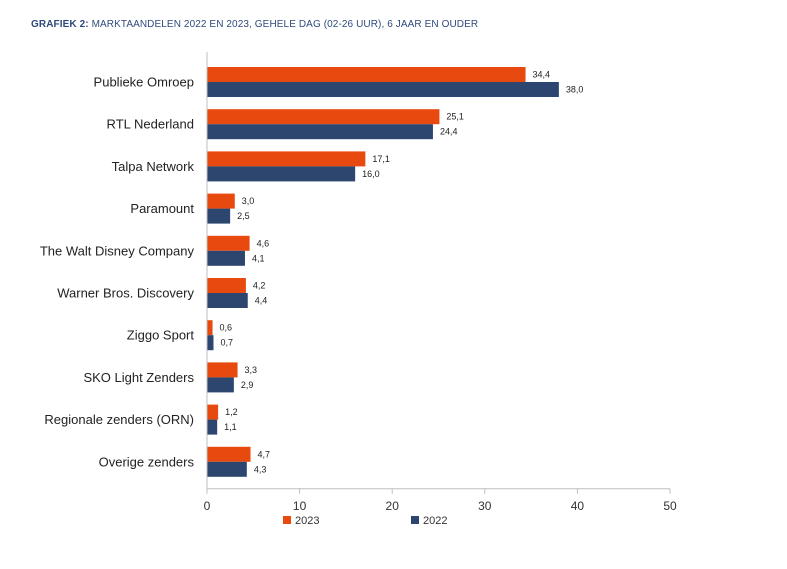  I want to click on category-label: Ziggo Sport, so click(161, 335).